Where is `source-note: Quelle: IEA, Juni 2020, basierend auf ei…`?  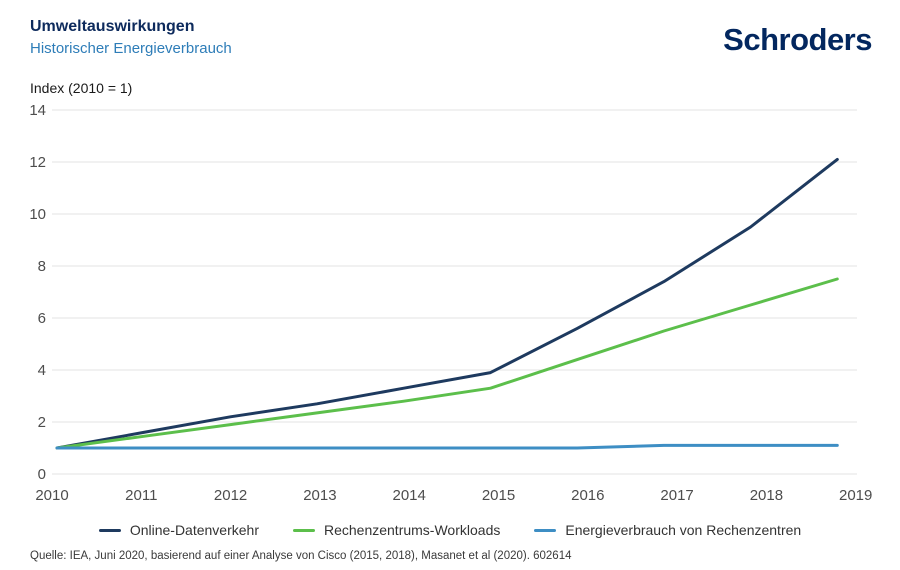
source-note: Quelle: IEA, Juni 2020, basierend auf ei… is located at coordinates (301, 556).